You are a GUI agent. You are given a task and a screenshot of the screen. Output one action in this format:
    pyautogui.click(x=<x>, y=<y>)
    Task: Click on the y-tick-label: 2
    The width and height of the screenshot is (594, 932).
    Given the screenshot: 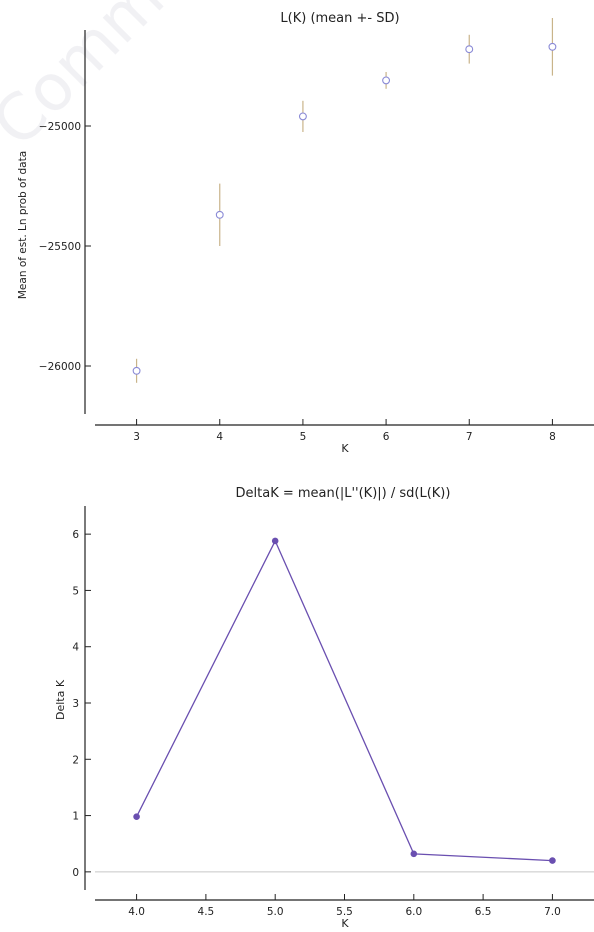 What is the action you would take?
    pyautogui.click(x=75, y=760)
    